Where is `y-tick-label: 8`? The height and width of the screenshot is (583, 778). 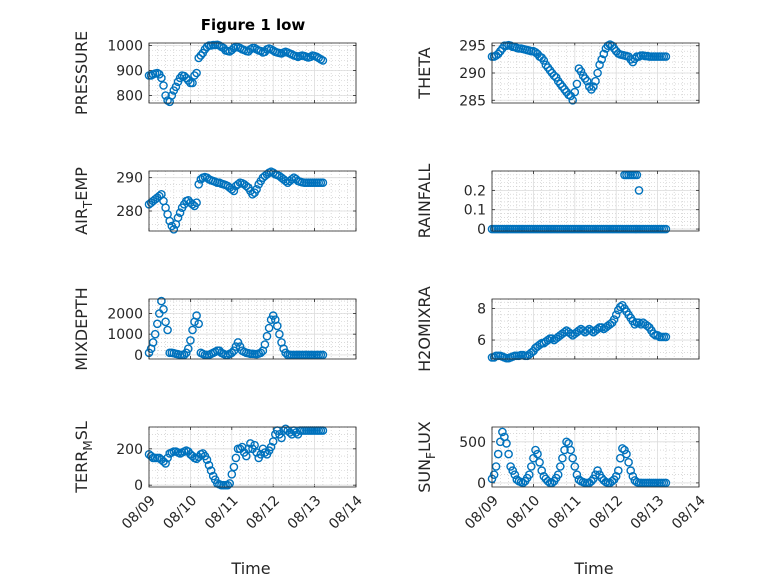 y-tick-label: 8 is located at coordinates (481, 309).